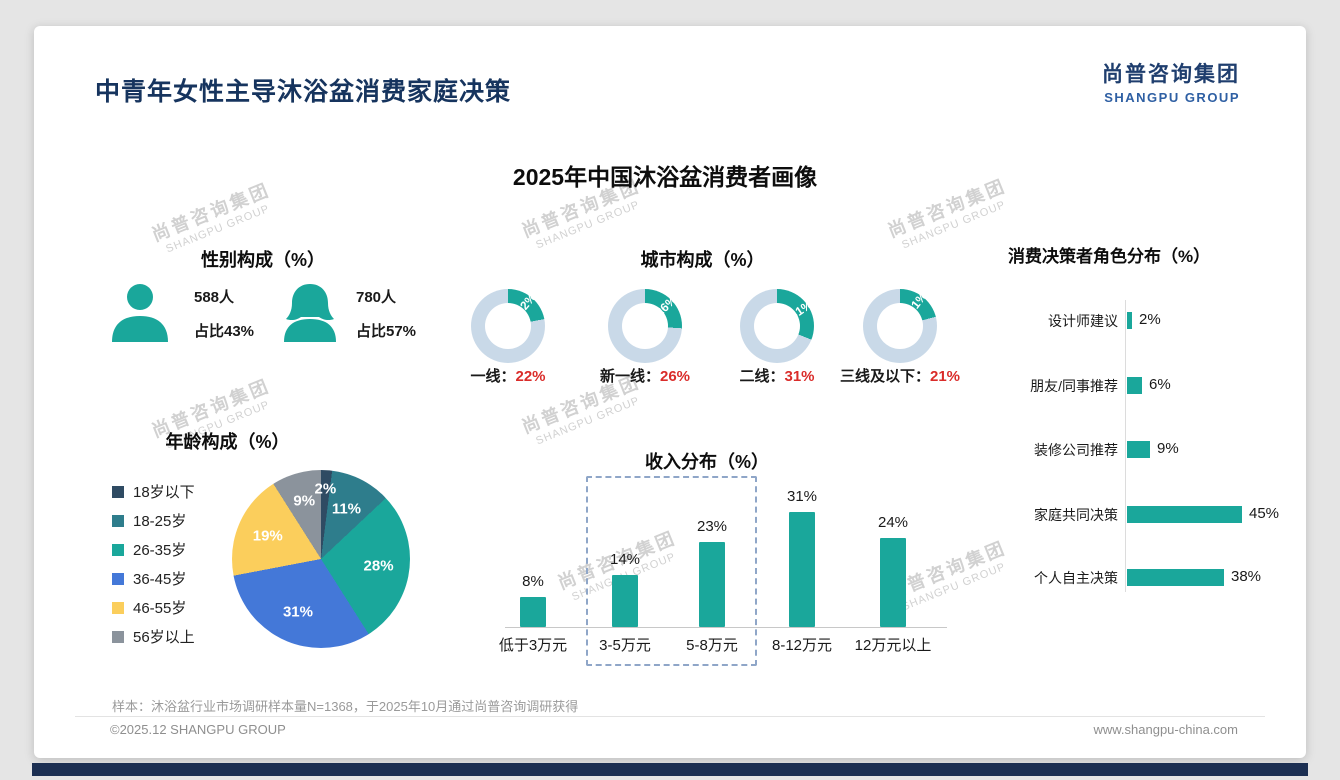 The height and width of the screenshot is (780, 1340). I want to click on city-value-label: 31%, so click(799, 376).